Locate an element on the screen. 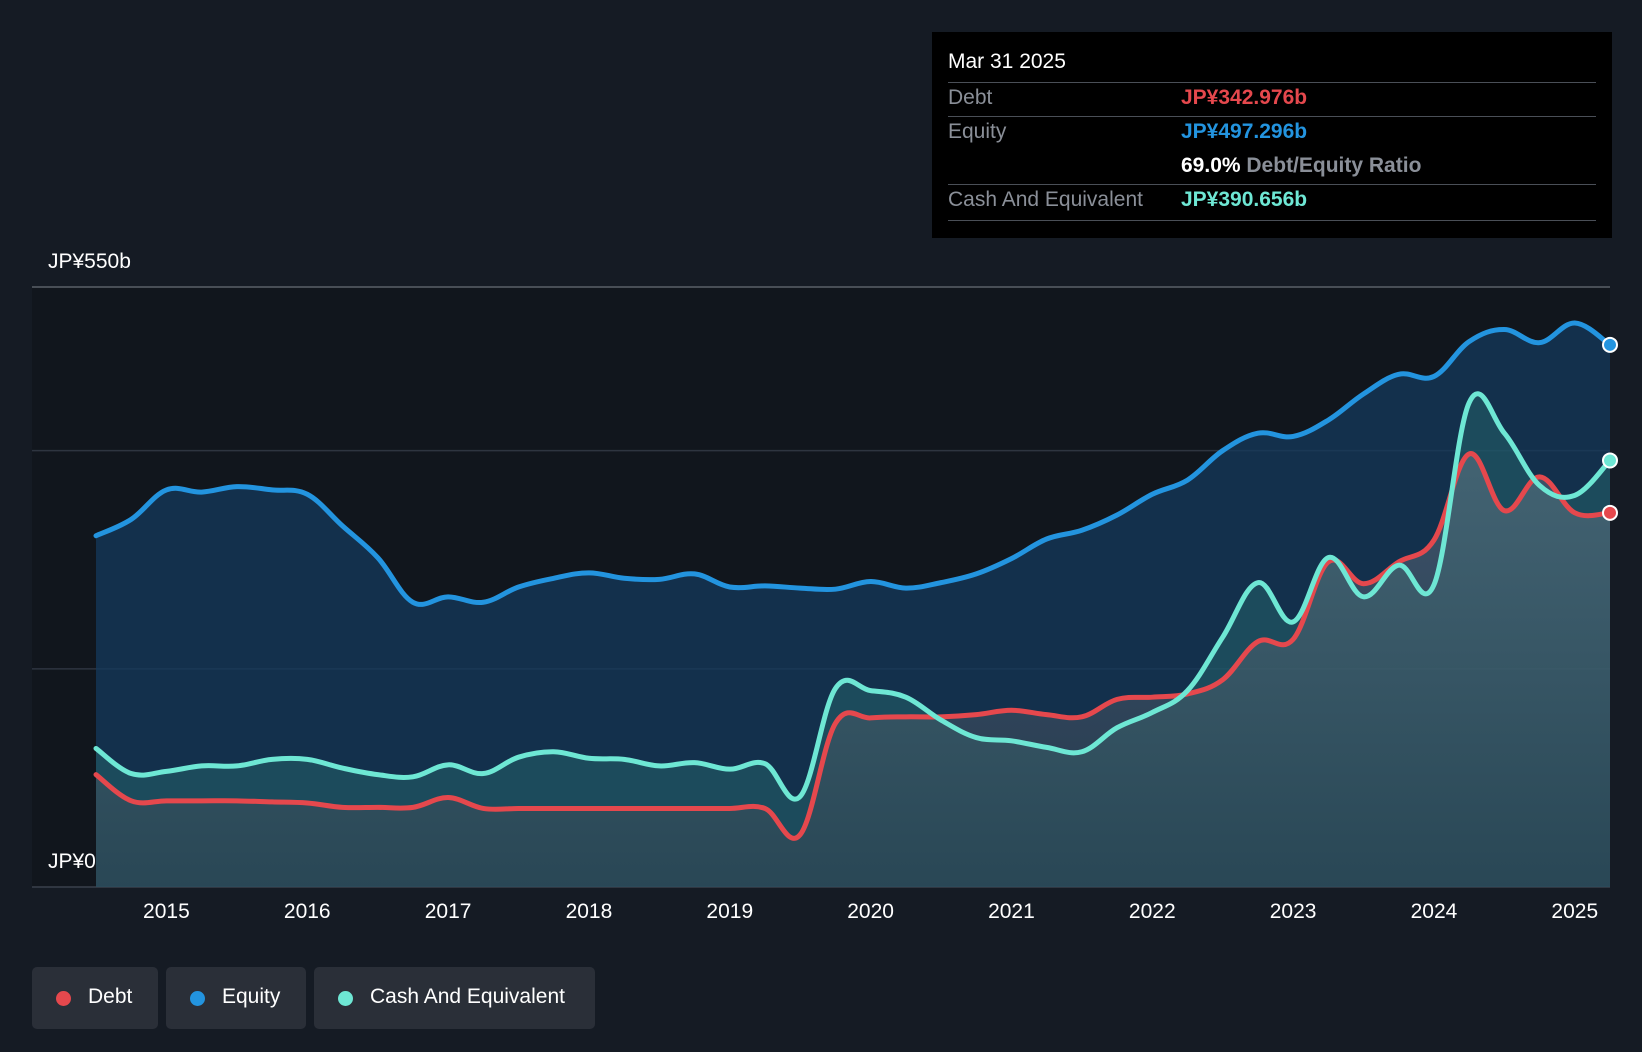 Image resolution: width=1642 pixels, height=1052 pixels. x-tick-label: 2021 is located at coordinates (1011, 911).